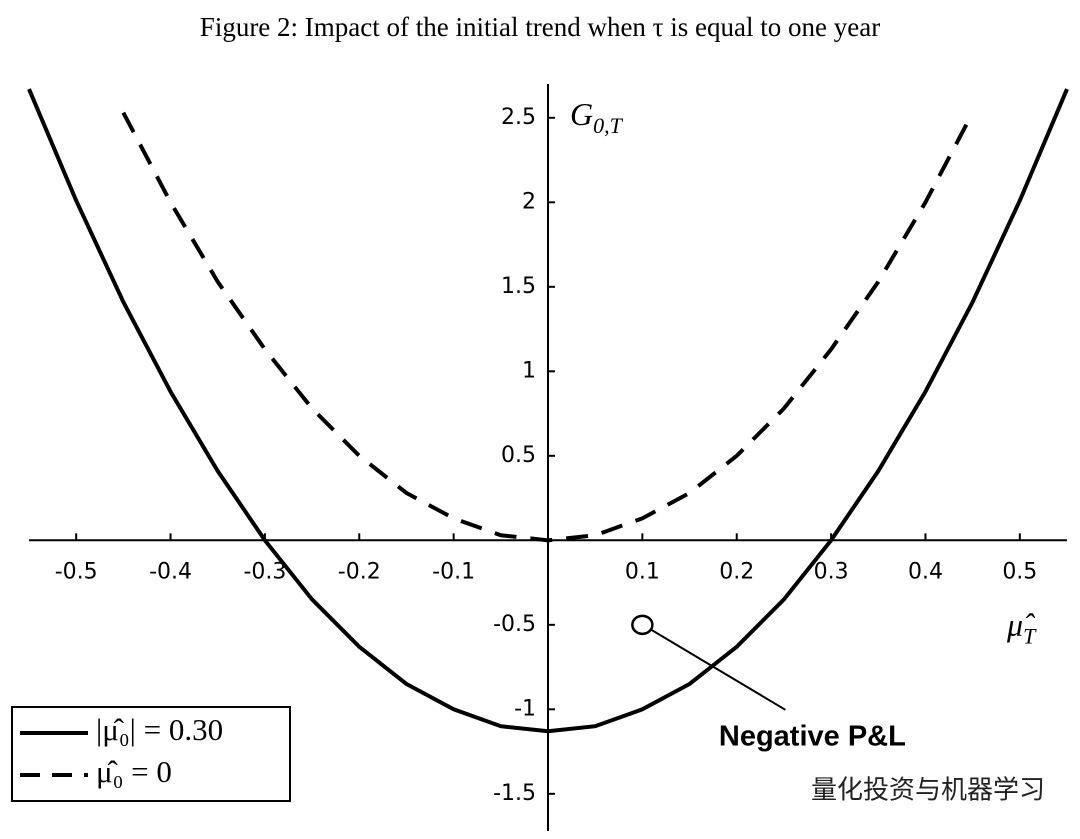 The width and height of the screenshot is (1080, 839). I want to click on y-tick-label: -0.5, so click(514, 624).